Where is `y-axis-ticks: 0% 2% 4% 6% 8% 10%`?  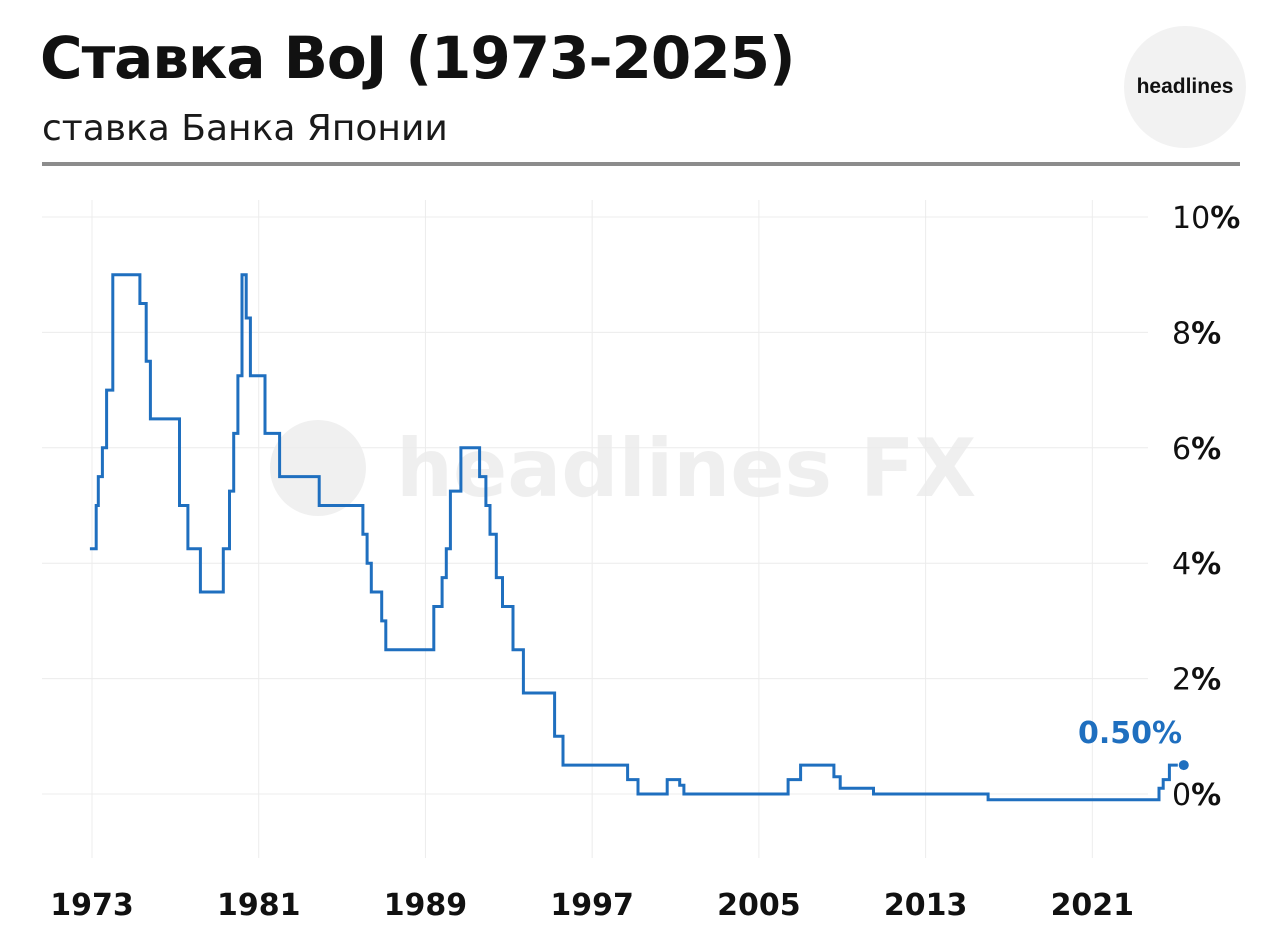 y-axis-ticks: 0% 2% 4% 6% 8% 10% is located at coordinates (1206, 507).